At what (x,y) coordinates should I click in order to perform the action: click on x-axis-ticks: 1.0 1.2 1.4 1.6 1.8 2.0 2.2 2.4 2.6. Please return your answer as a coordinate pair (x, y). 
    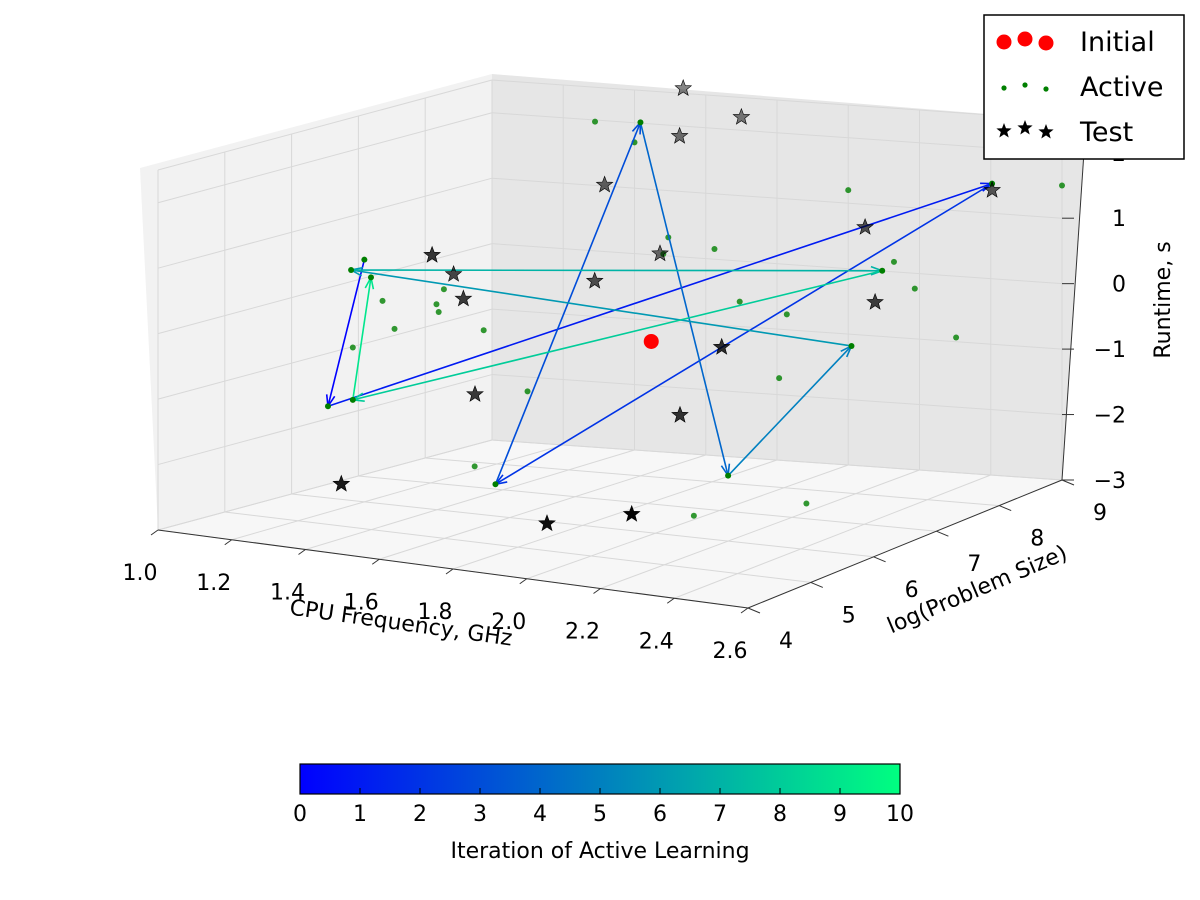
    Looking at the image, I should click on (436, 596).